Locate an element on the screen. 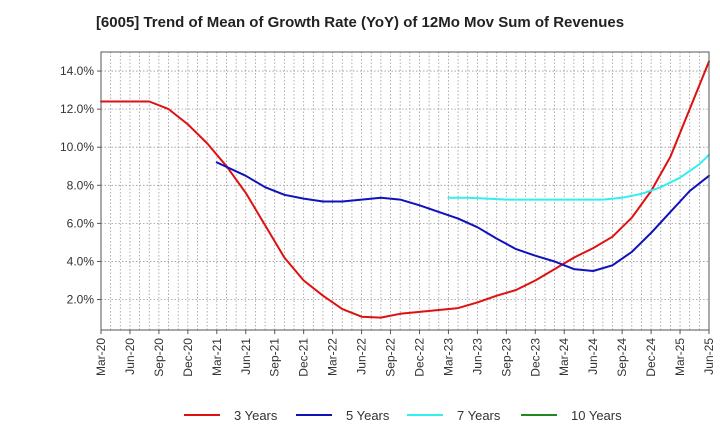 This screenshot has width=720, height=440. y-tick-label: 8.0% is located at coordinates (81, 185).